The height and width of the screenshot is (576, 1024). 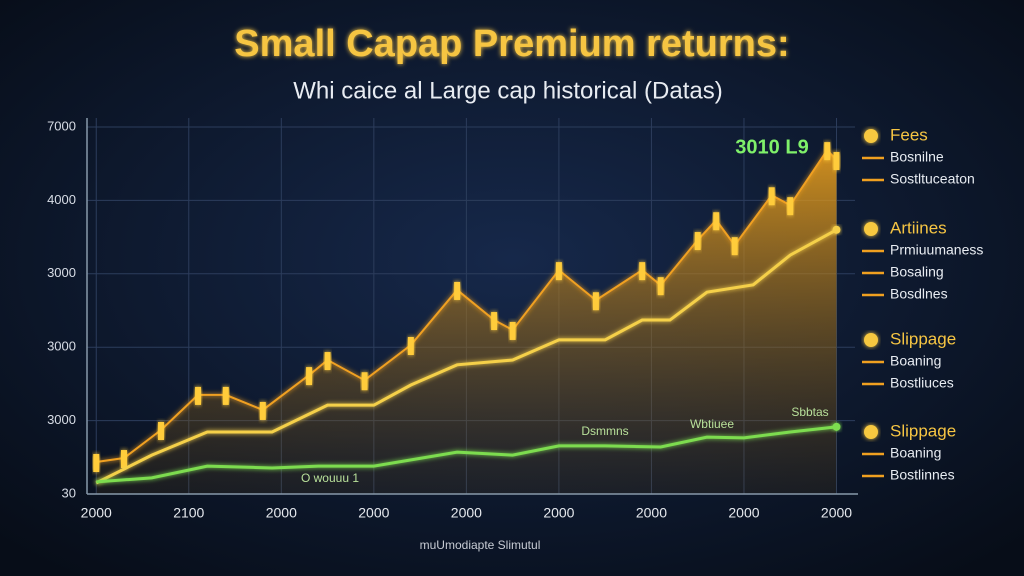 I want to click on annotation: Dsmmns, so click(x=604, y=431).